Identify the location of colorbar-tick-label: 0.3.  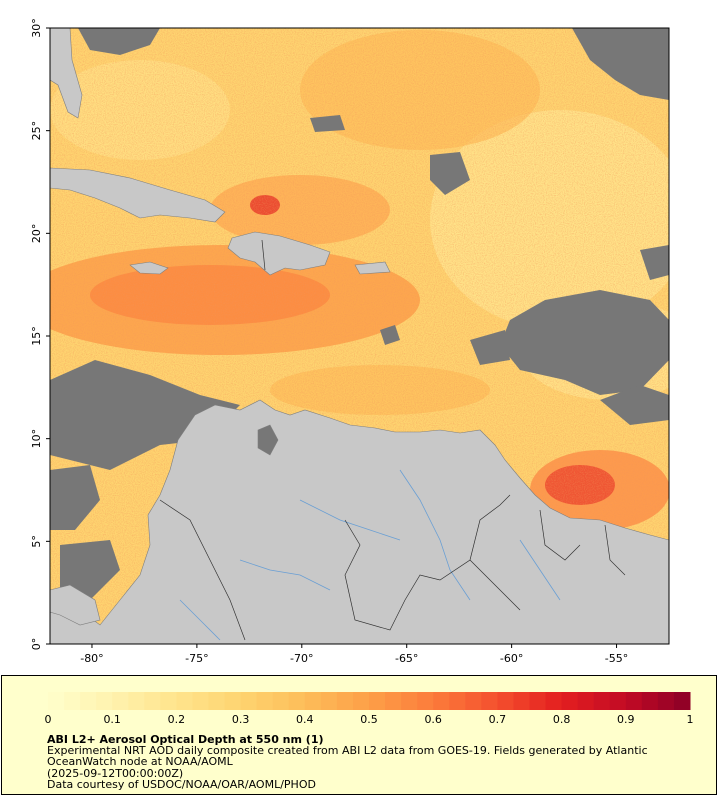
(241, 719).